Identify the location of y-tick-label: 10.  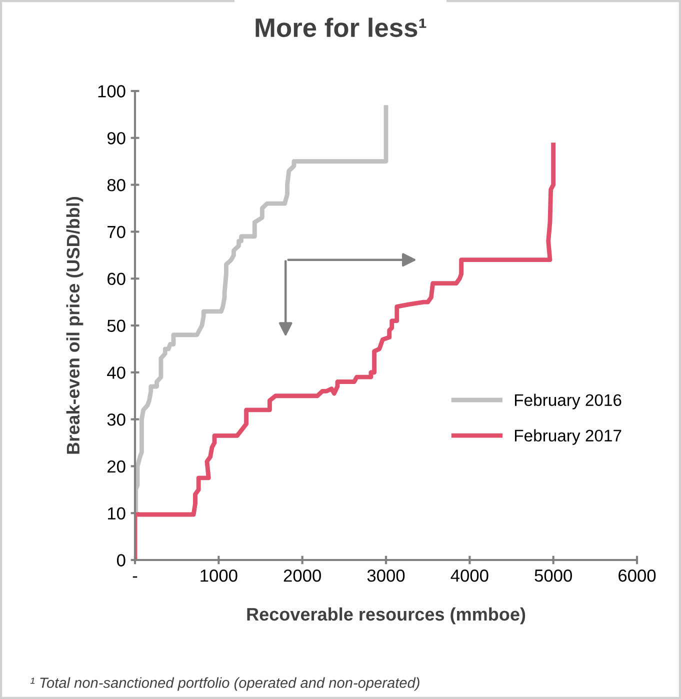
(117, 513).